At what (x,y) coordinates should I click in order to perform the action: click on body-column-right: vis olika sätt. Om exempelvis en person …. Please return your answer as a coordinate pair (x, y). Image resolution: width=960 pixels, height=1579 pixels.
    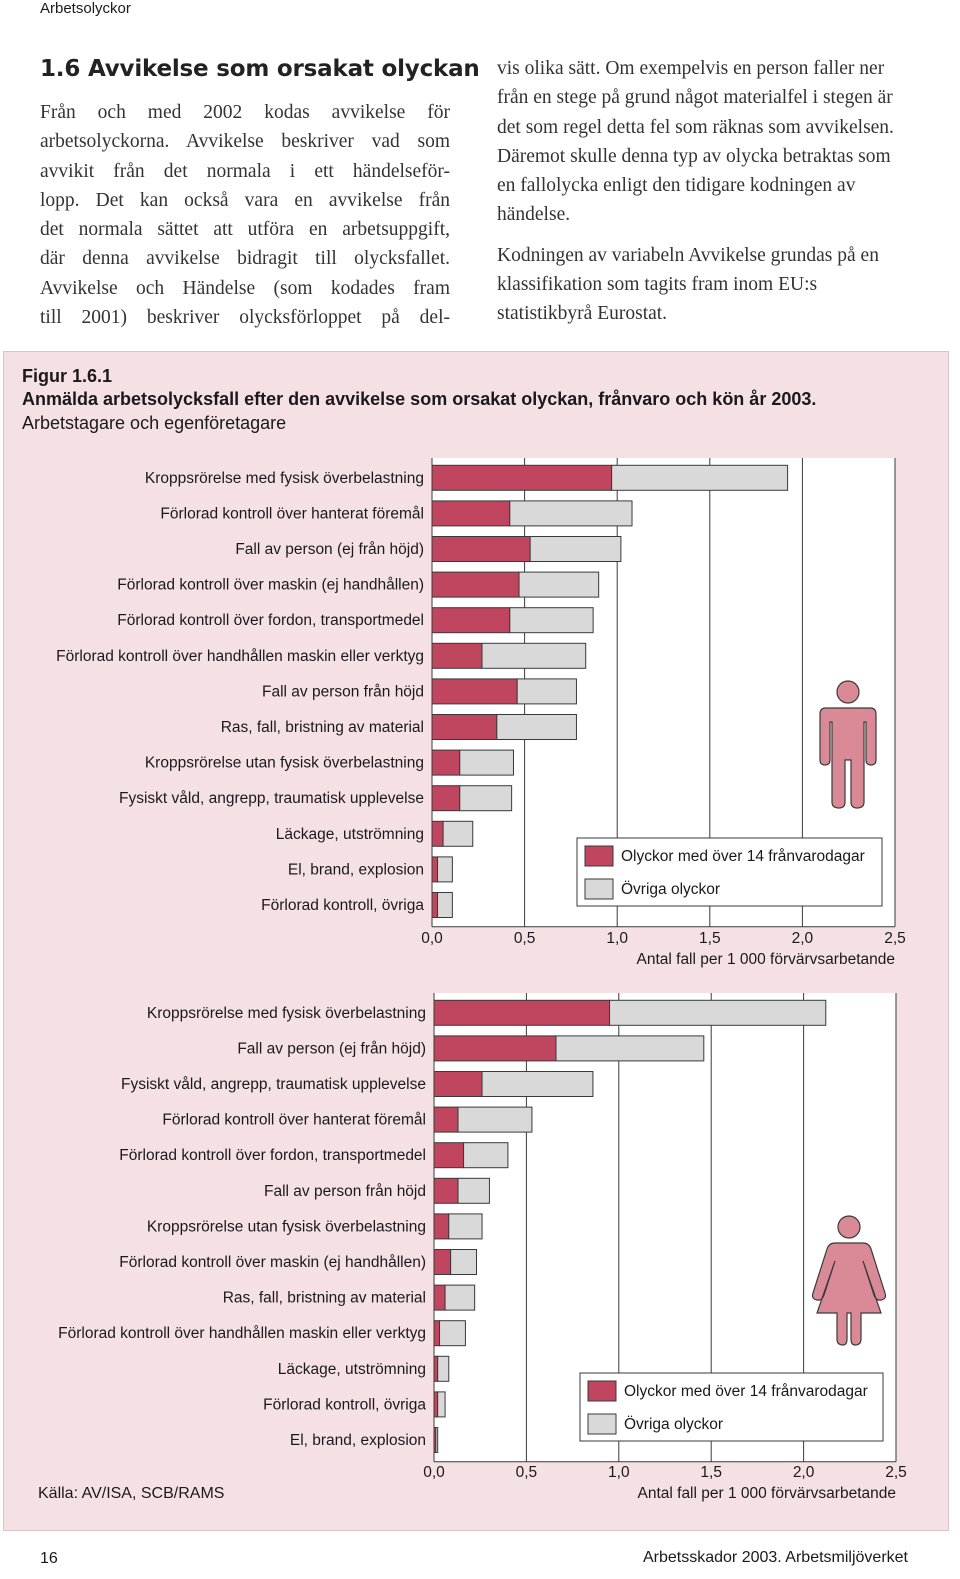
    Looking at the image, I should click on (703, 191).